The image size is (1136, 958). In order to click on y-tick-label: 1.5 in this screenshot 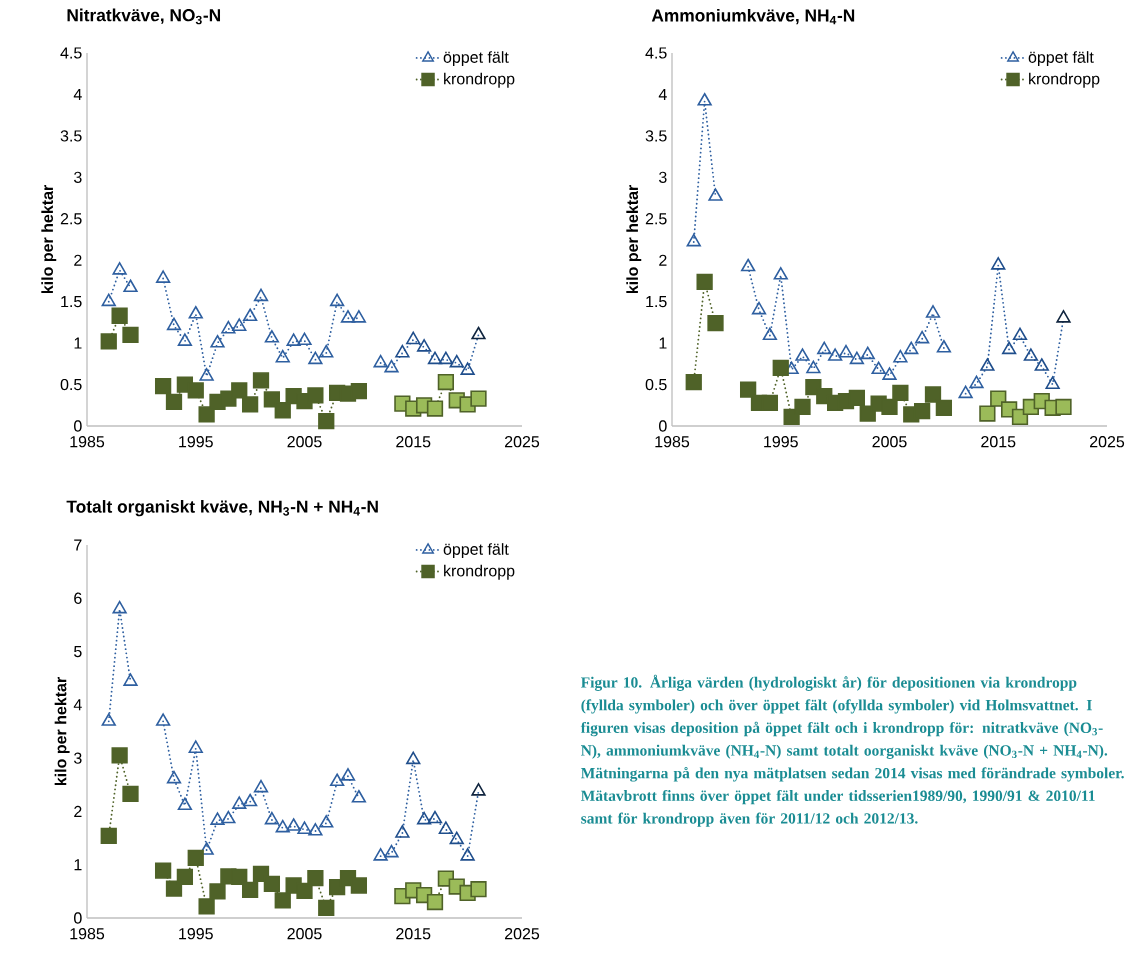, I will do `click(71, 302)`.